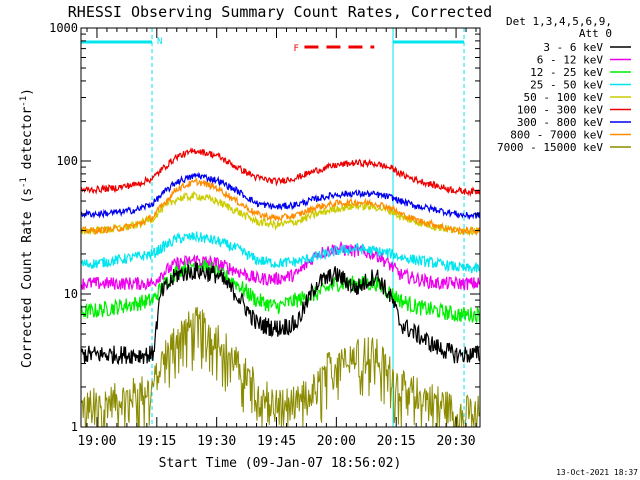  I want to click on x-tick-label: 20:30, so click(455, 441).